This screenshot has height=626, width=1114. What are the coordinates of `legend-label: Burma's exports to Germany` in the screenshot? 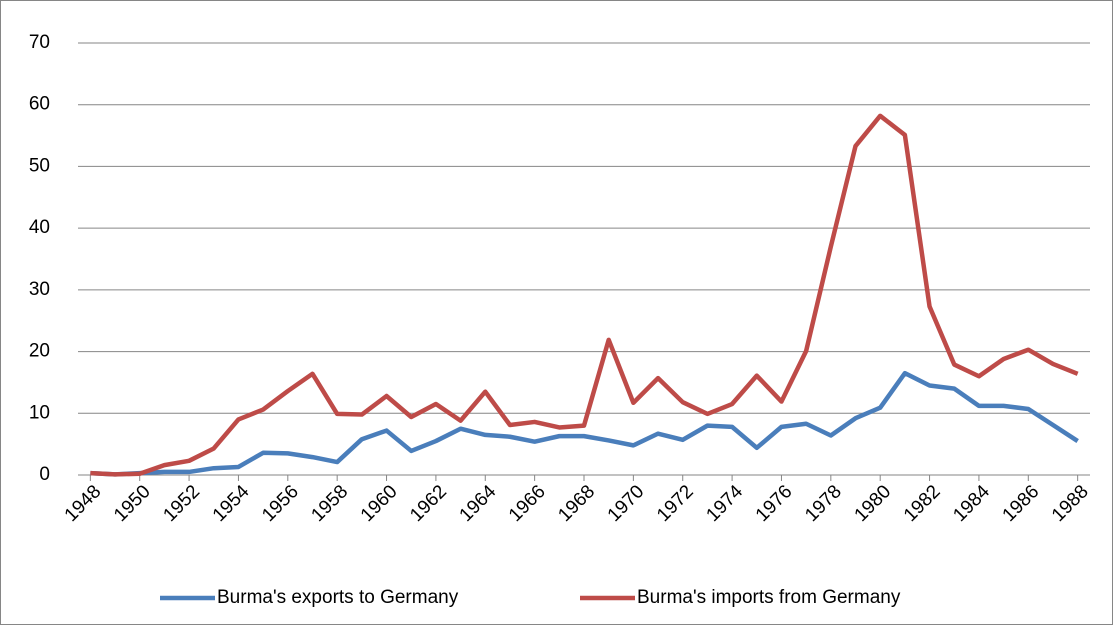 It's located at (338, 597).